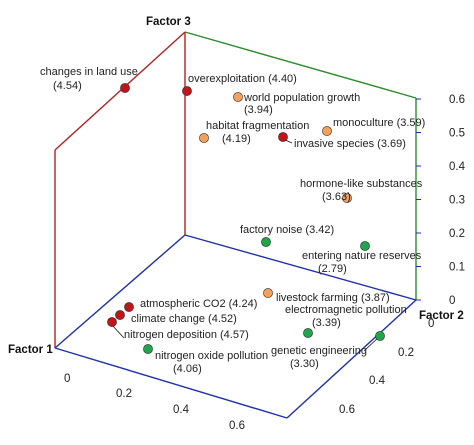  I want to click on factor2-axis-line, so click(351, 359).